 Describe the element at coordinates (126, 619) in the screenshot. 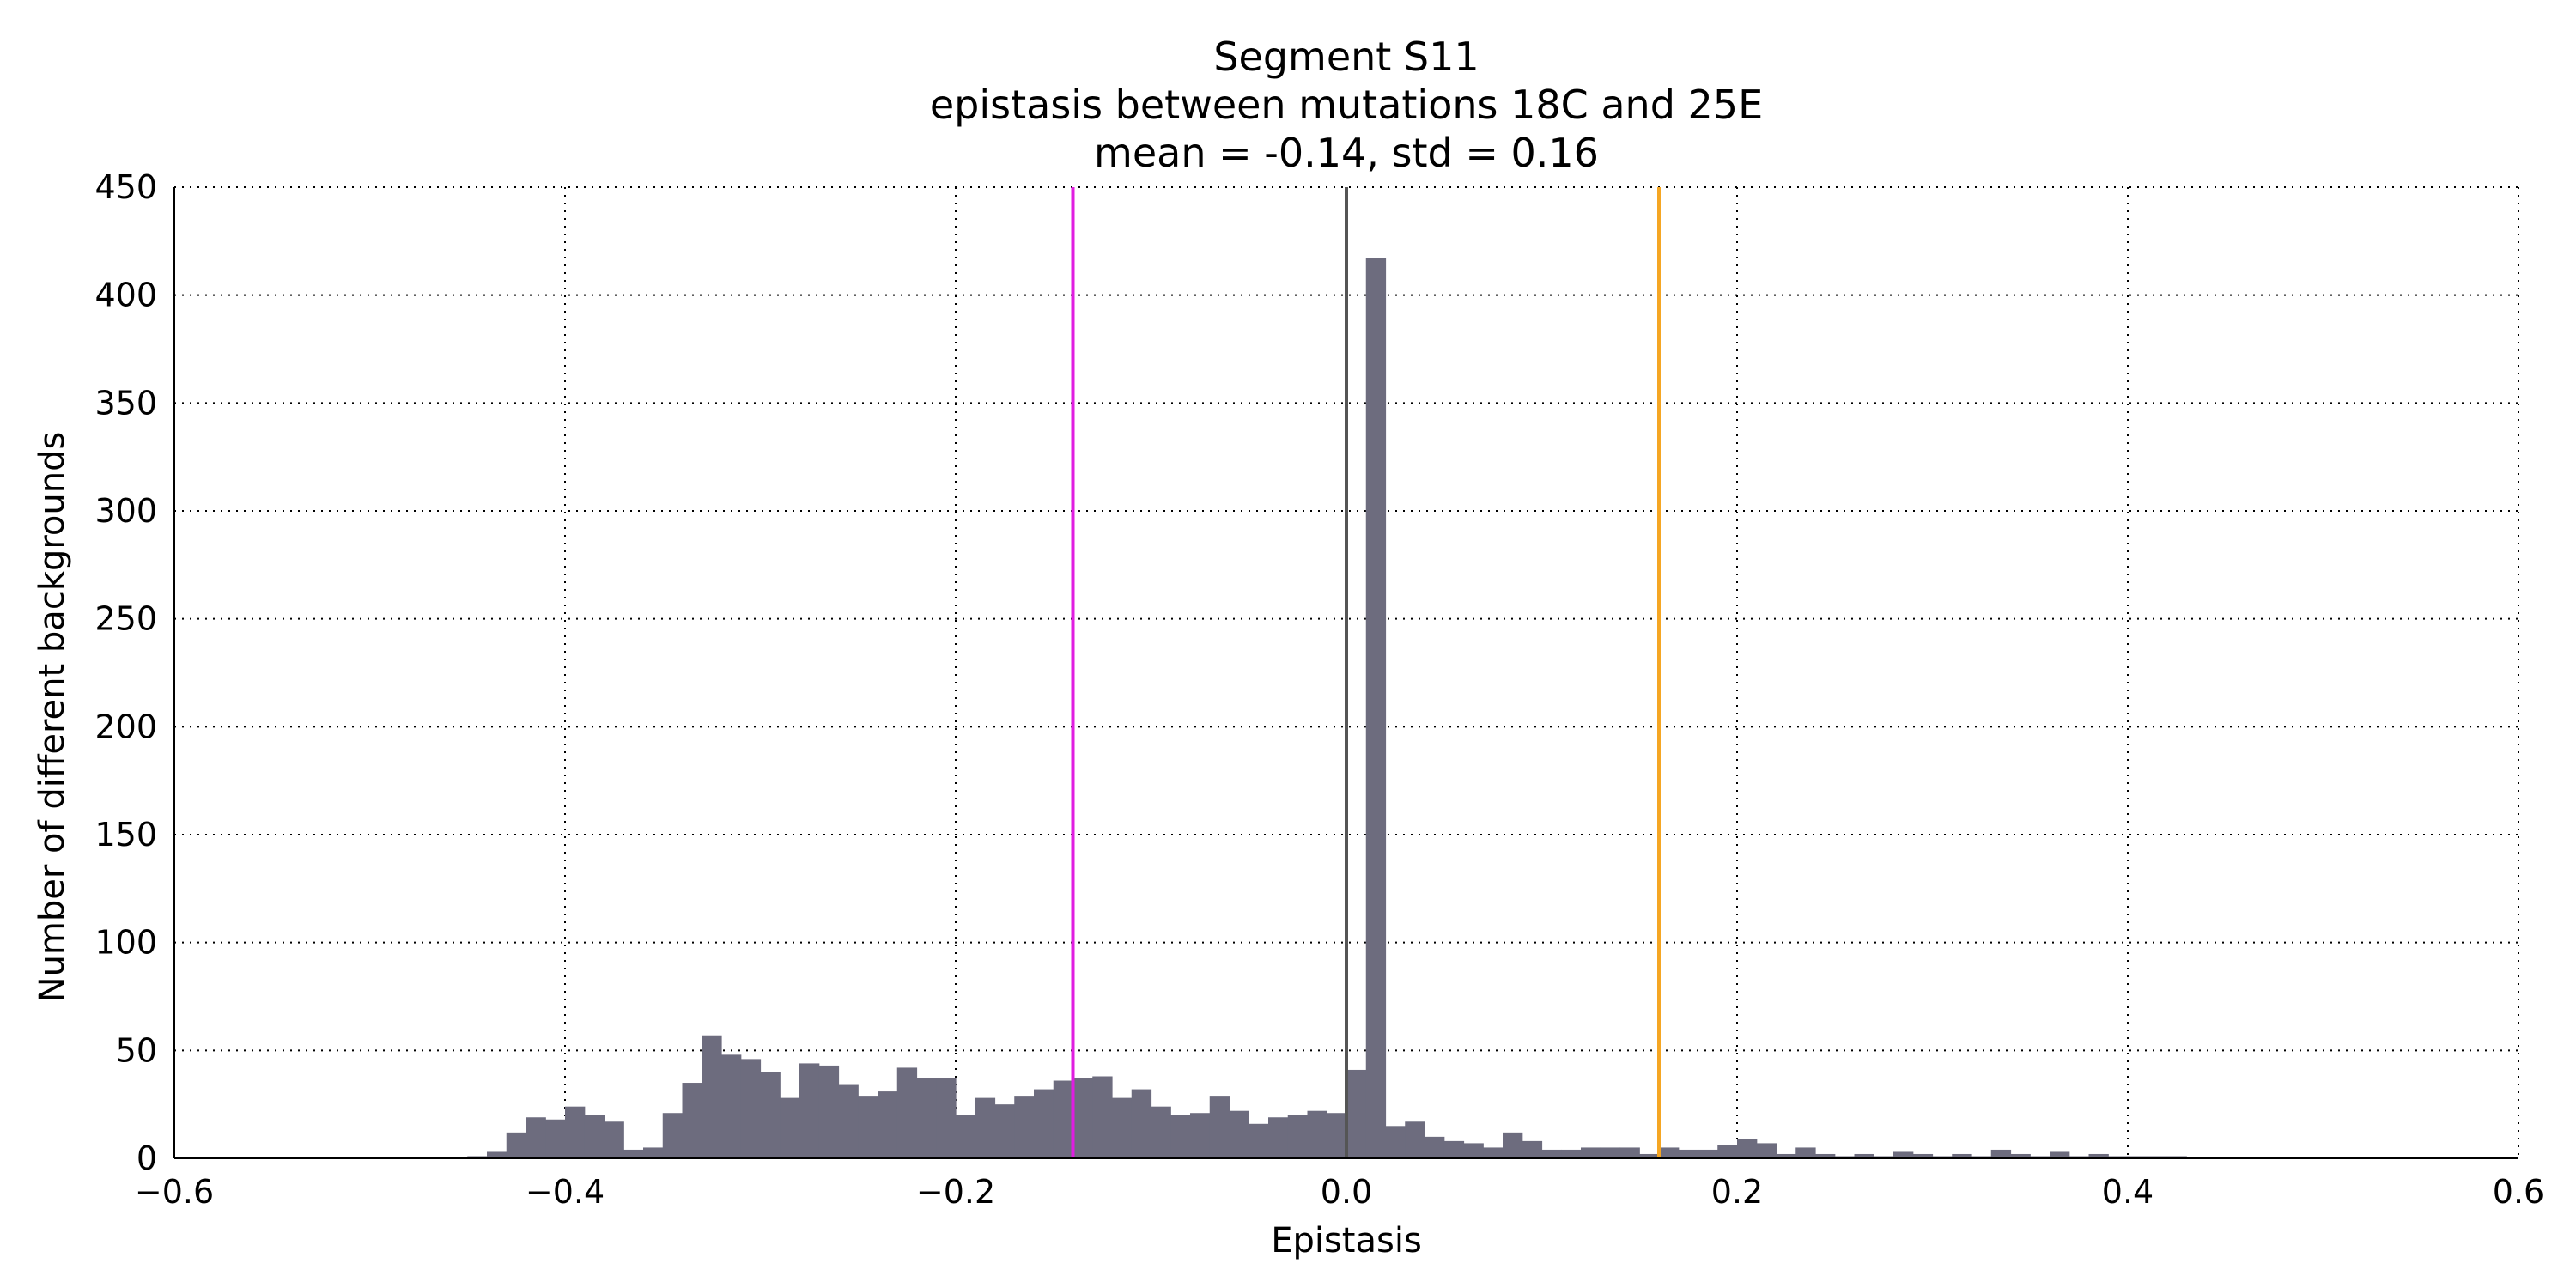

I see `y-tick-label: 250` at that location.